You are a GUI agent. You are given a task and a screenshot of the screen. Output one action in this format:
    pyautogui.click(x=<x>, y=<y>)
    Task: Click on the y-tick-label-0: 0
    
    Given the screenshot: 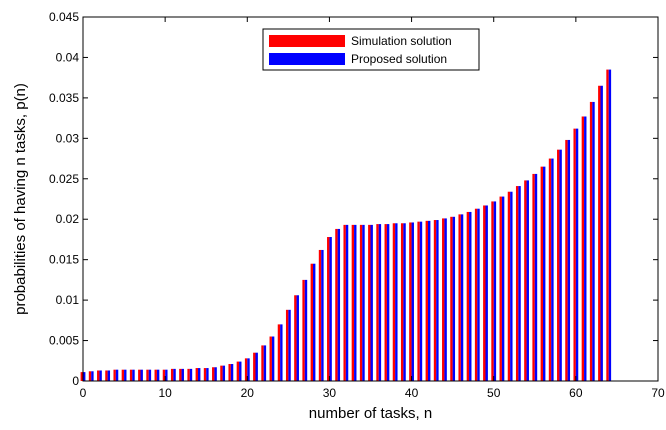 What is the action you would take?
    pyautogui.click(x=75, y=381)
    